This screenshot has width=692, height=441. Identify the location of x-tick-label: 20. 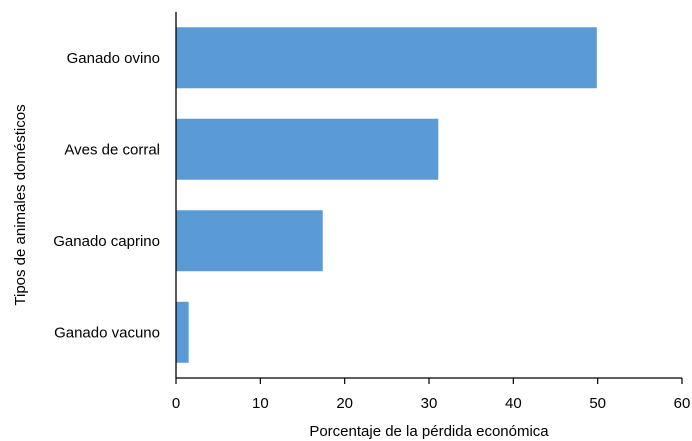
(344, 403).